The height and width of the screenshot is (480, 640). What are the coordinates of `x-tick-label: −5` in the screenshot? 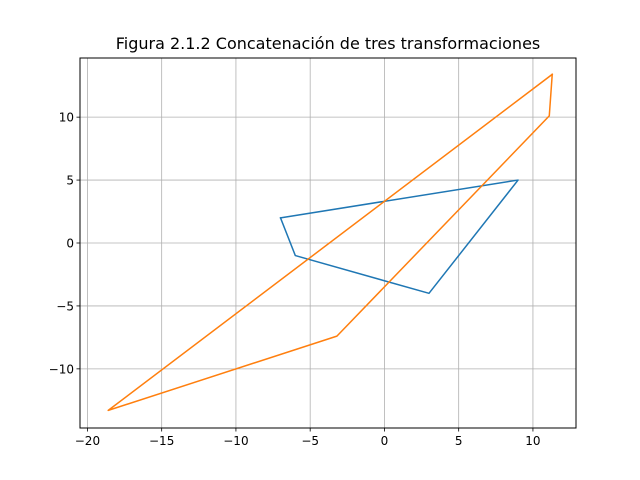 It's located at (310, 441).